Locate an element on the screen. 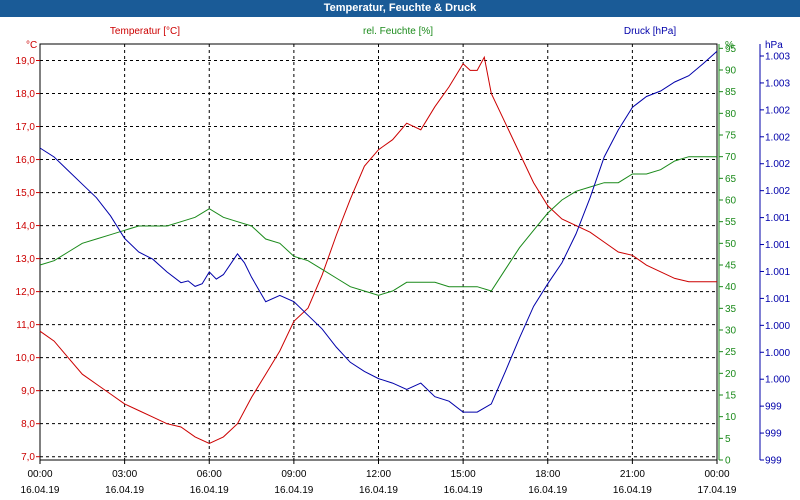 The image size is (800, 500). humidity-tick-label: 85 is located at coordinates (731, 92).